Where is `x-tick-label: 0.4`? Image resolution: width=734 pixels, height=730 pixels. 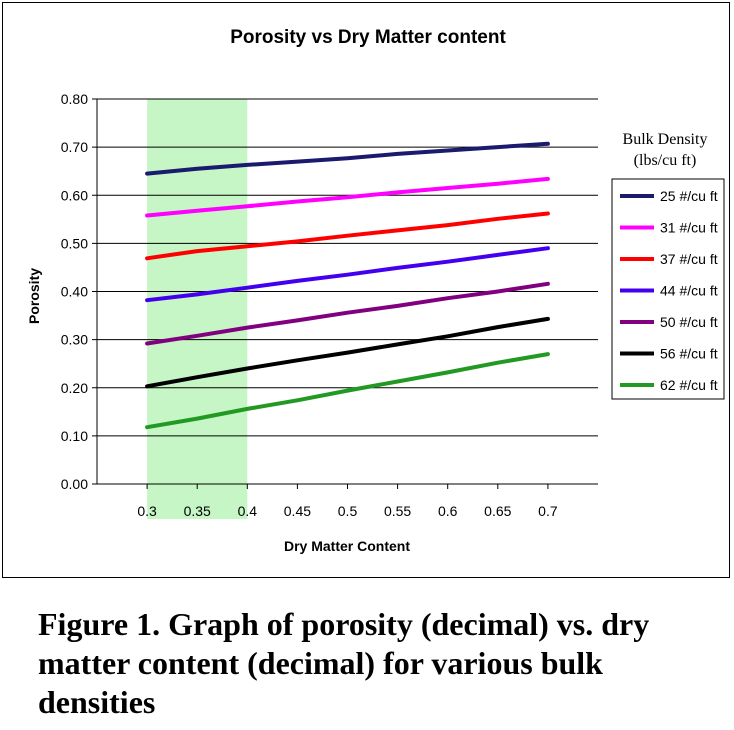
x-tick-label: 0.4 is located at coordinates (248, 511).